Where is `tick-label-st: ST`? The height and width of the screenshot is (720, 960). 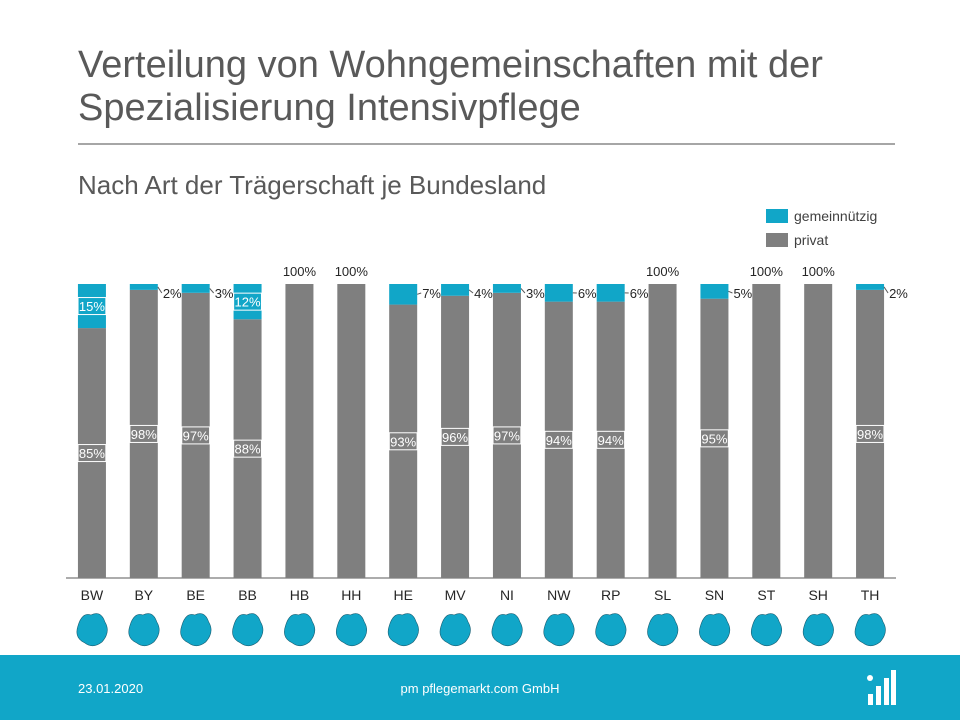 tick-label-st: ST is located at coordinates (766, 595).